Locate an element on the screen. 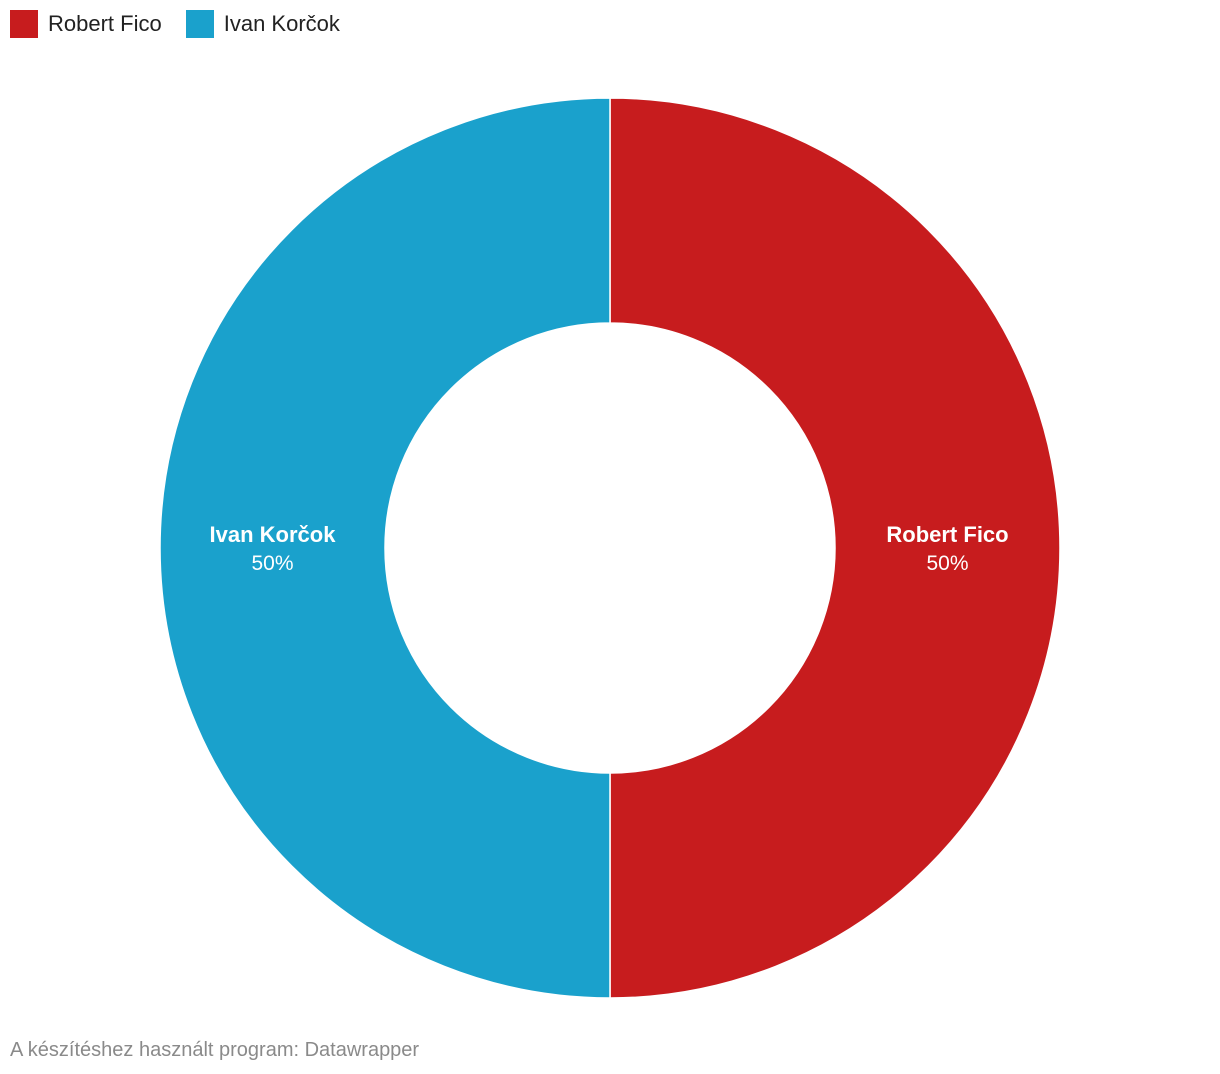 This screenshot has width=1220, height=1074. legend-item-ivan-korcok: Ivan Korčok is located at coordinates (262, 24).